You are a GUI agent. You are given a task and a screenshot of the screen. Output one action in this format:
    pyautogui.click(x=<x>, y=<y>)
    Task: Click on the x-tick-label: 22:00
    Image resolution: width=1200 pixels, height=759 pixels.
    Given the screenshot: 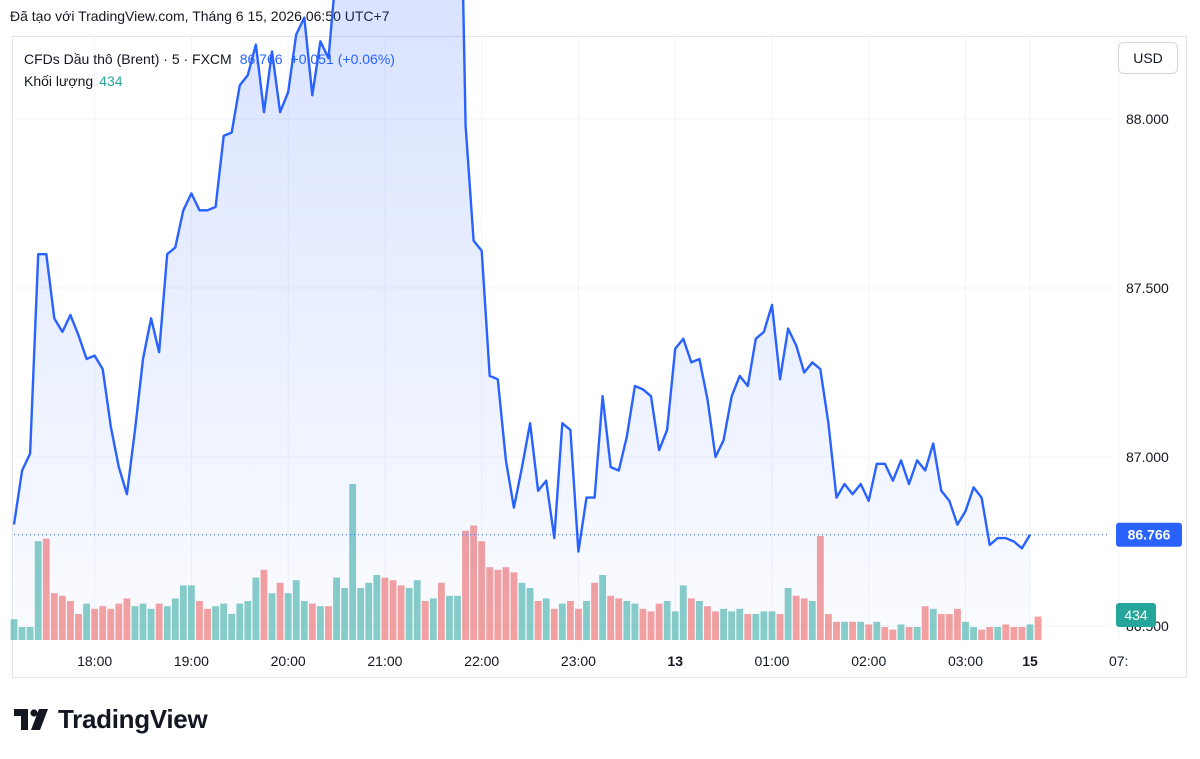 What is the action you would take?
    pyautogui.click(x=481, y=661)
    